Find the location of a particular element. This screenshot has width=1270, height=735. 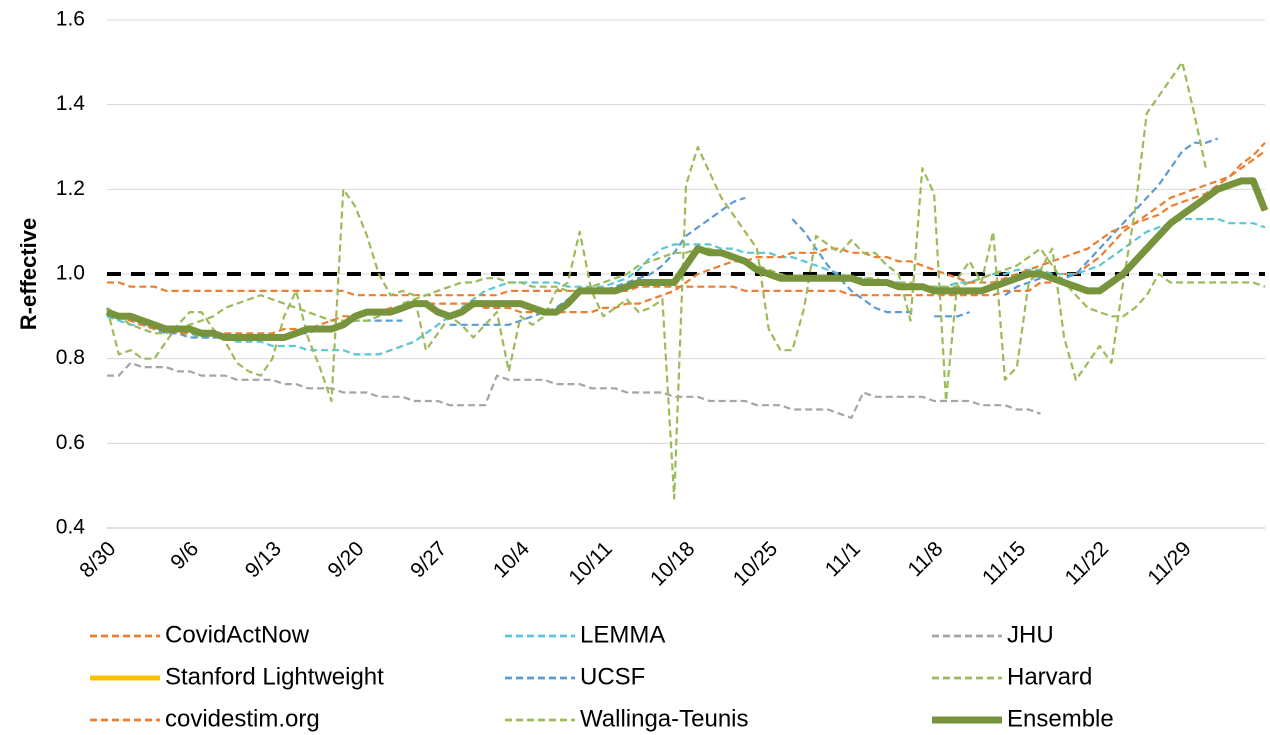

x-tick-label: 9/27 is located at coordinates (428, 559).